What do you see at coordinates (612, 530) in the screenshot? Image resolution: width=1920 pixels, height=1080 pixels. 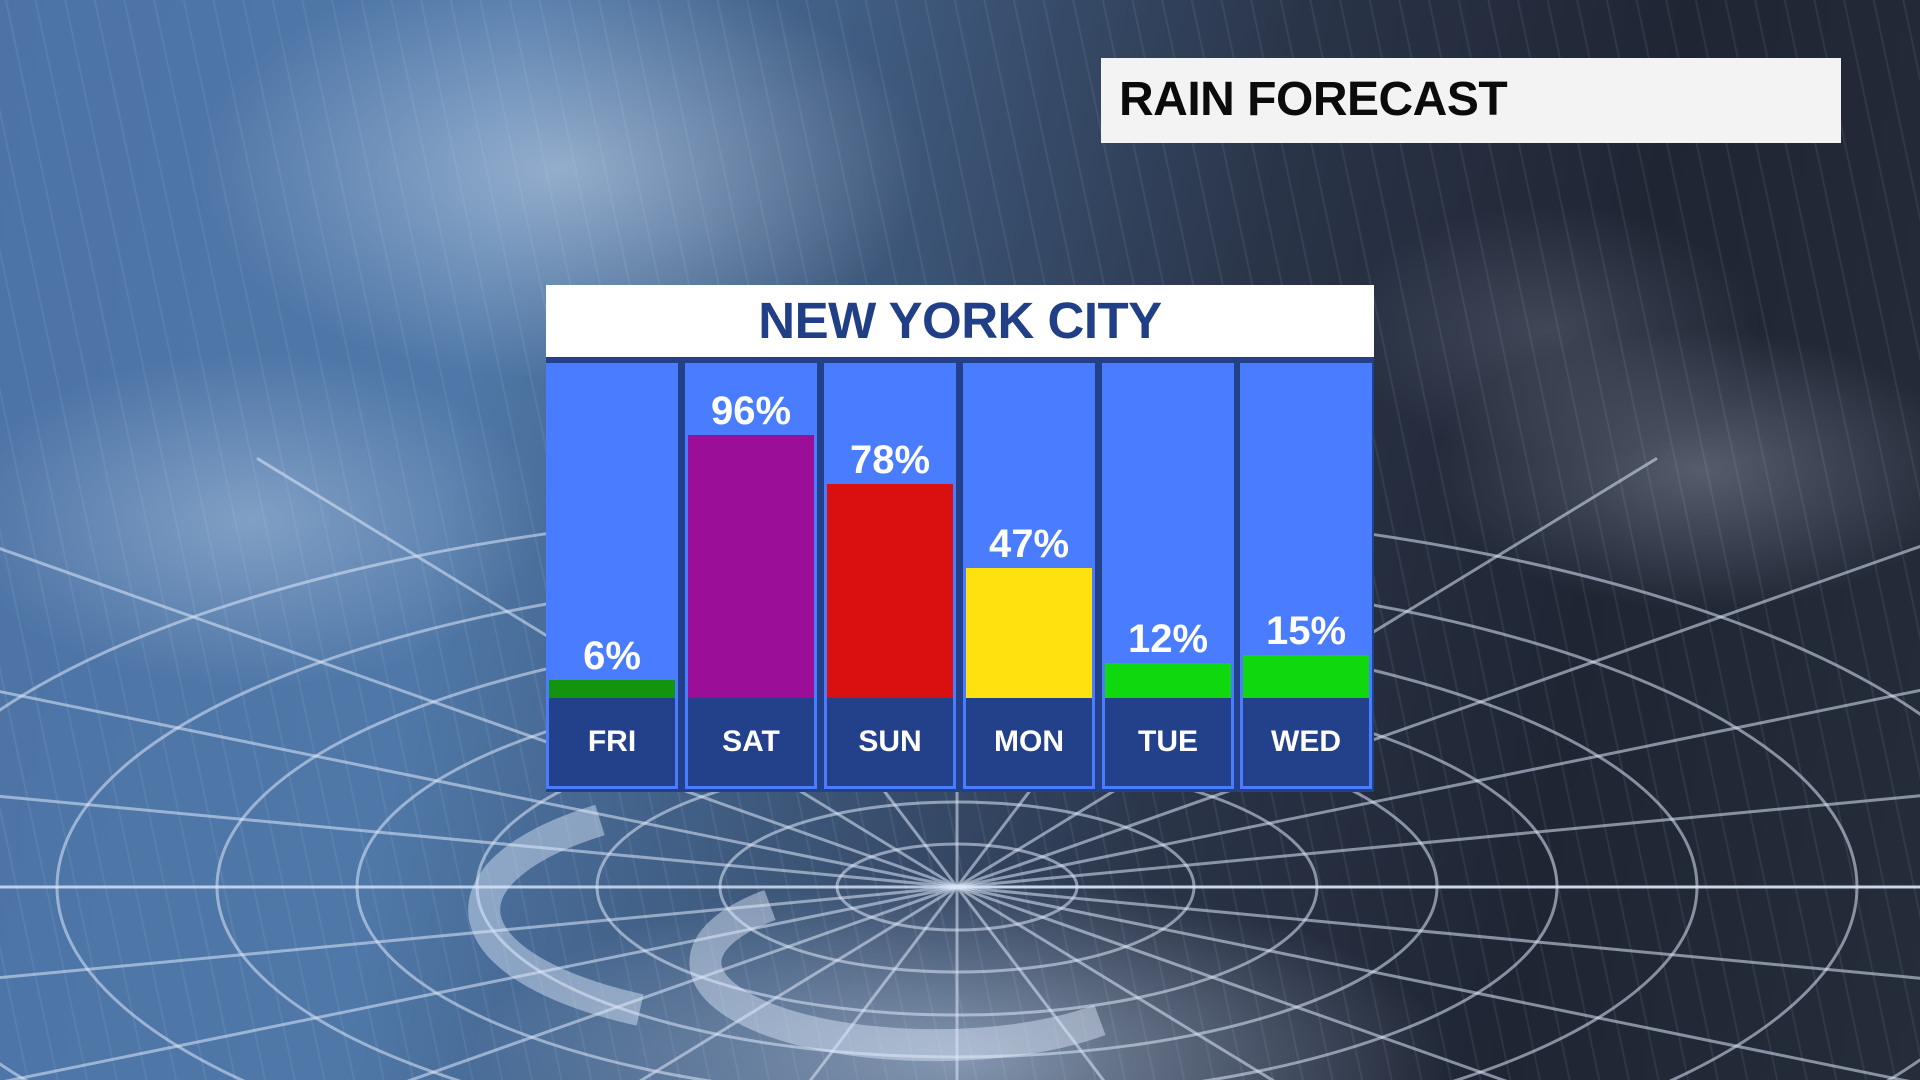 I see `bar-area: 6%` at bounding box center [612, 530].